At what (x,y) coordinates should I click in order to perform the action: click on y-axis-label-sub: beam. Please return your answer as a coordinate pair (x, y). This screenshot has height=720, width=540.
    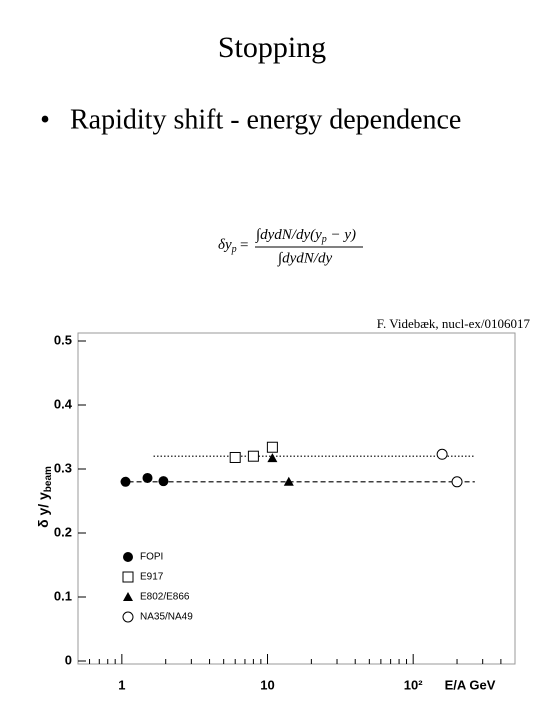
    Looking at the image, I should click on (48, 479).